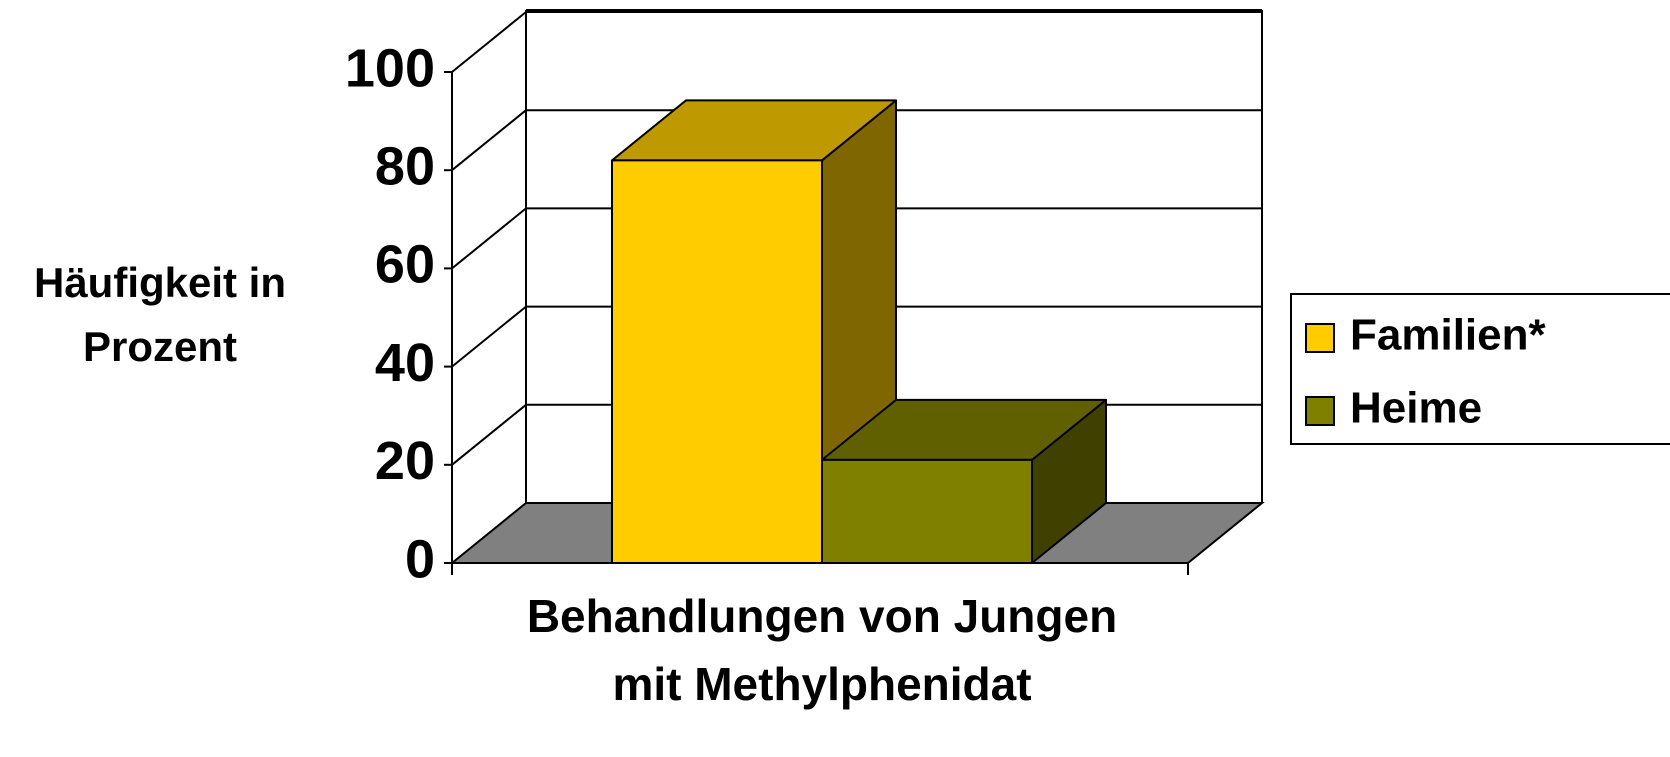 The image size is (1670, 757). I want to click on legend-label: Heime, so click(1416, 408).